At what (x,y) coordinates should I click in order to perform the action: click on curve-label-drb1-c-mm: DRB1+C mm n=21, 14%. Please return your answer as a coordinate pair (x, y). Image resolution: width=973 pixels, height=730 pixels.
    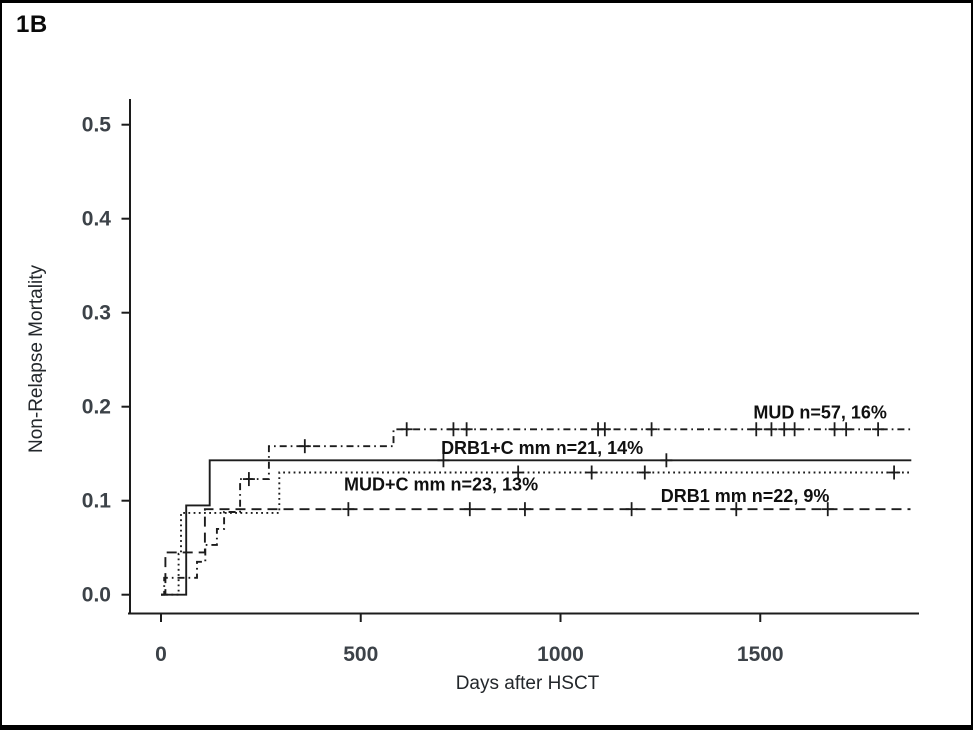
    Looking at the image, I should click on (542, 448).